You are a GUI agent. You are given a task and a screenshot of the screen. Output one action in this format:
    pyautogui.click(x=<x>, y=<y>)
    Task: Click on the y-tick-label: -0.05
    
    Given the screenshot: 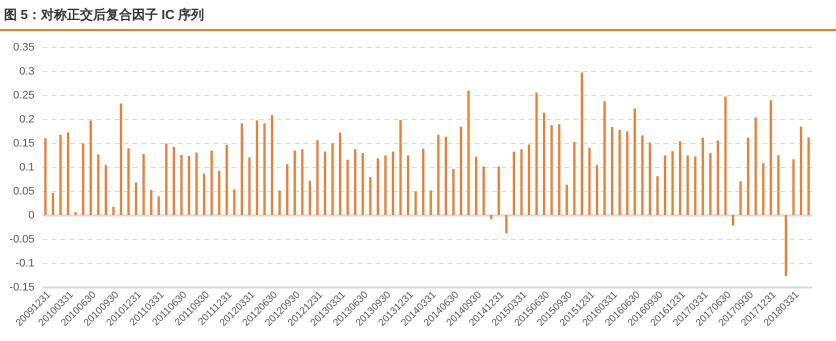 What is the action you would take?
    pyautogui.click(x=21, y=240)
    